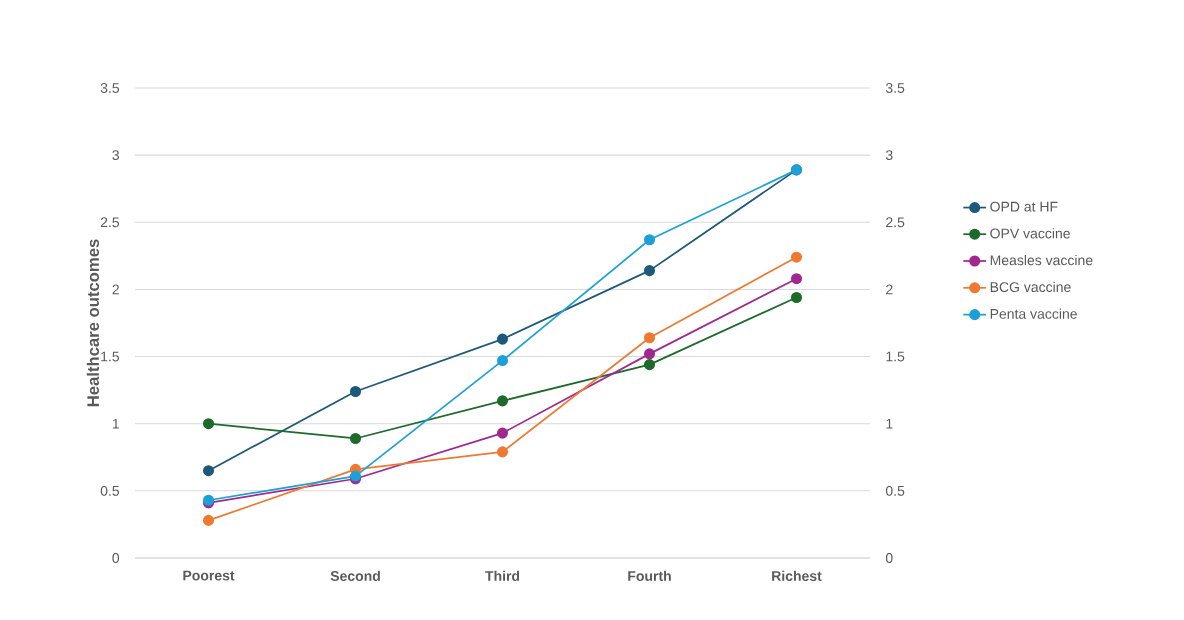 The image size is (1184, 620). What do you see at coordinates (209, 575) in the screenshot?
I see `x-tick-label: Poorest` at bounding box center [209, 575].